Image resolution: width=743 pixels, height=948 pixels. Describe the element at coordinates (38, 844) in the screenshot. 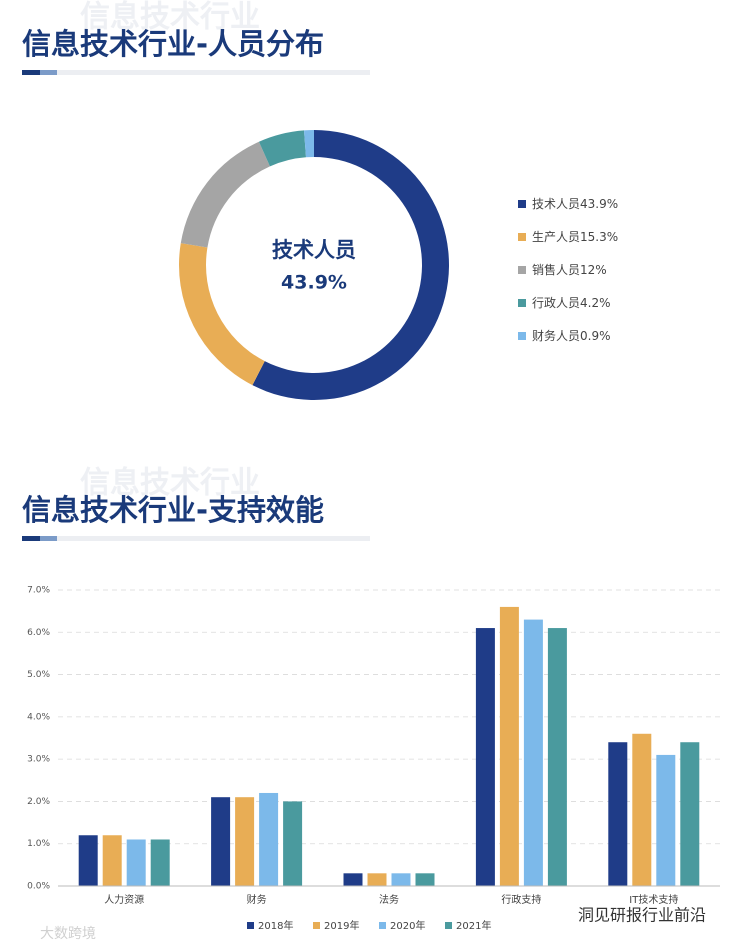

I see `y-tick-label: 1.0%` at that location.